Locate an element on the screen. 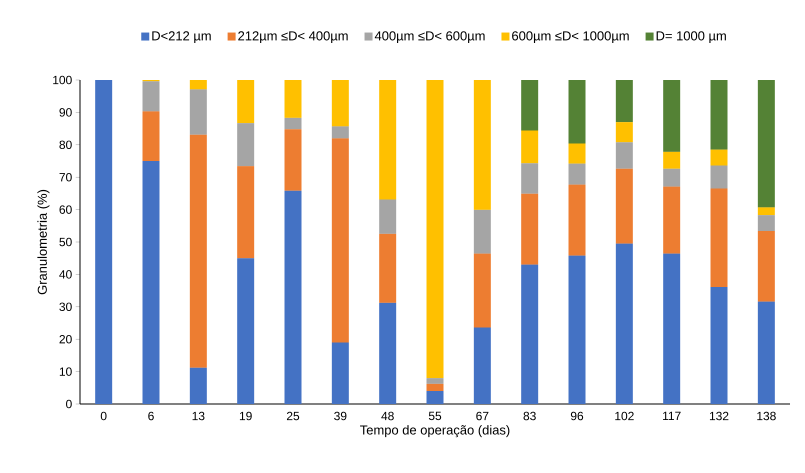 The width and height of the screenshot is (805, 473). y-tick-label: 30 is located at coordinates (65, 307).